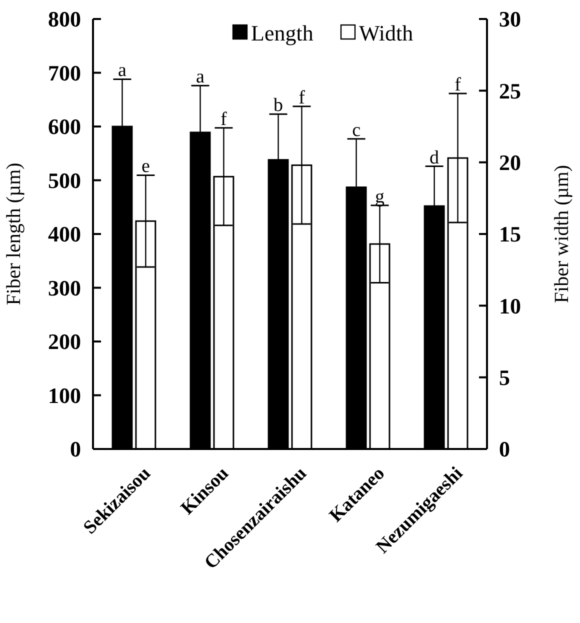 The image size is (580, 623). I want to click on legend-label: Length, so click(282, 33).